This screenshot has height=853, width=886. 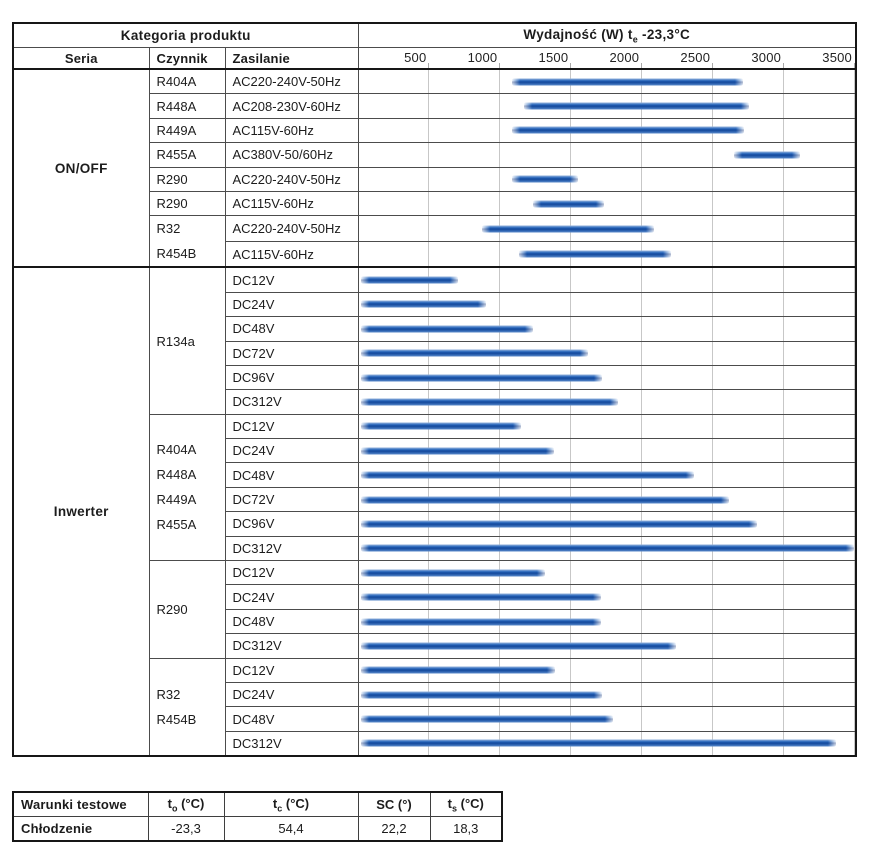 What do you see at coordinates (837, 57) in the screenshot?
I see `axis-tick-label: 3500` at bounding box center [837, 57].